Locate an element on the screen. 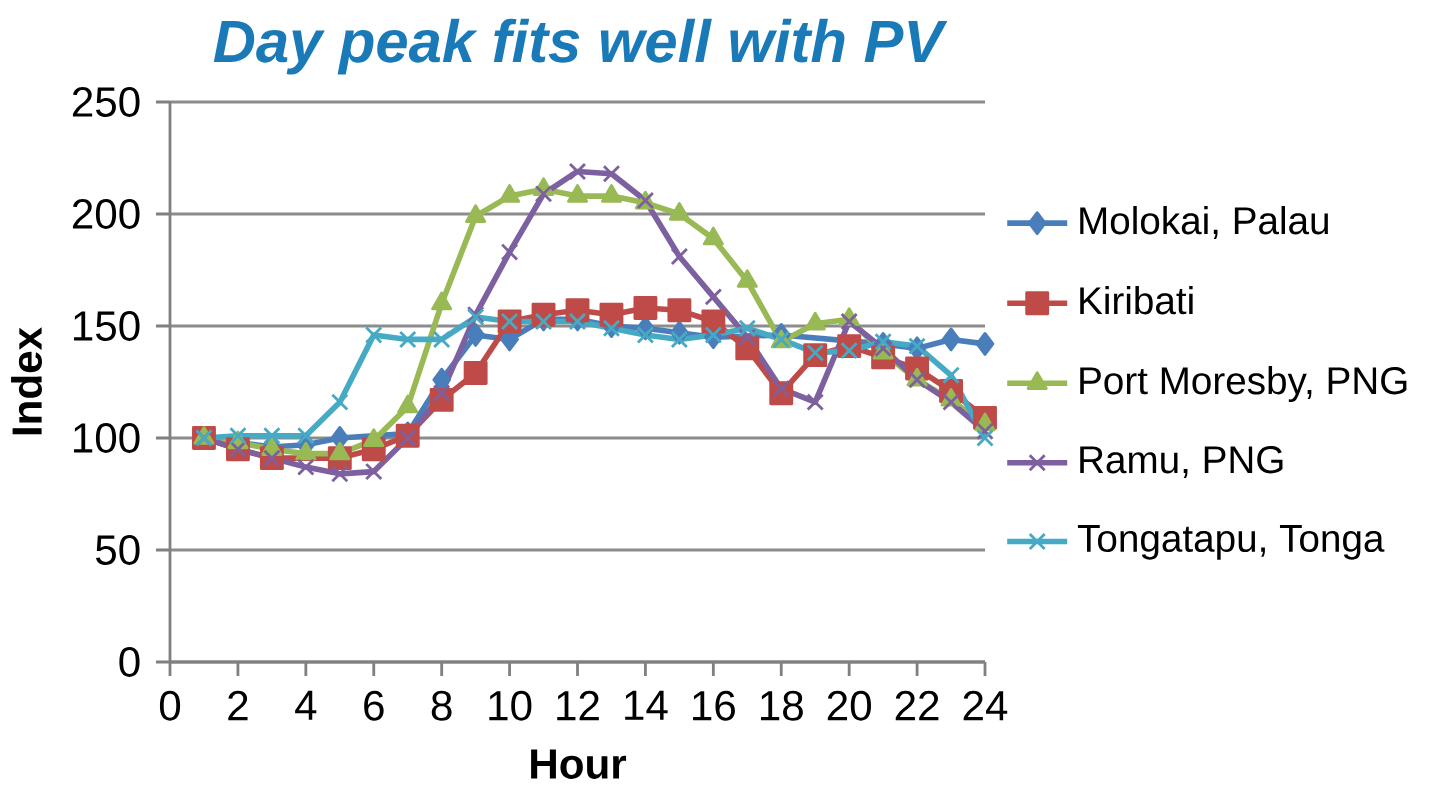 The width and height of the screenshot is (1452, 794). y-tick-label: 100 is located at coordinates (107, 438).